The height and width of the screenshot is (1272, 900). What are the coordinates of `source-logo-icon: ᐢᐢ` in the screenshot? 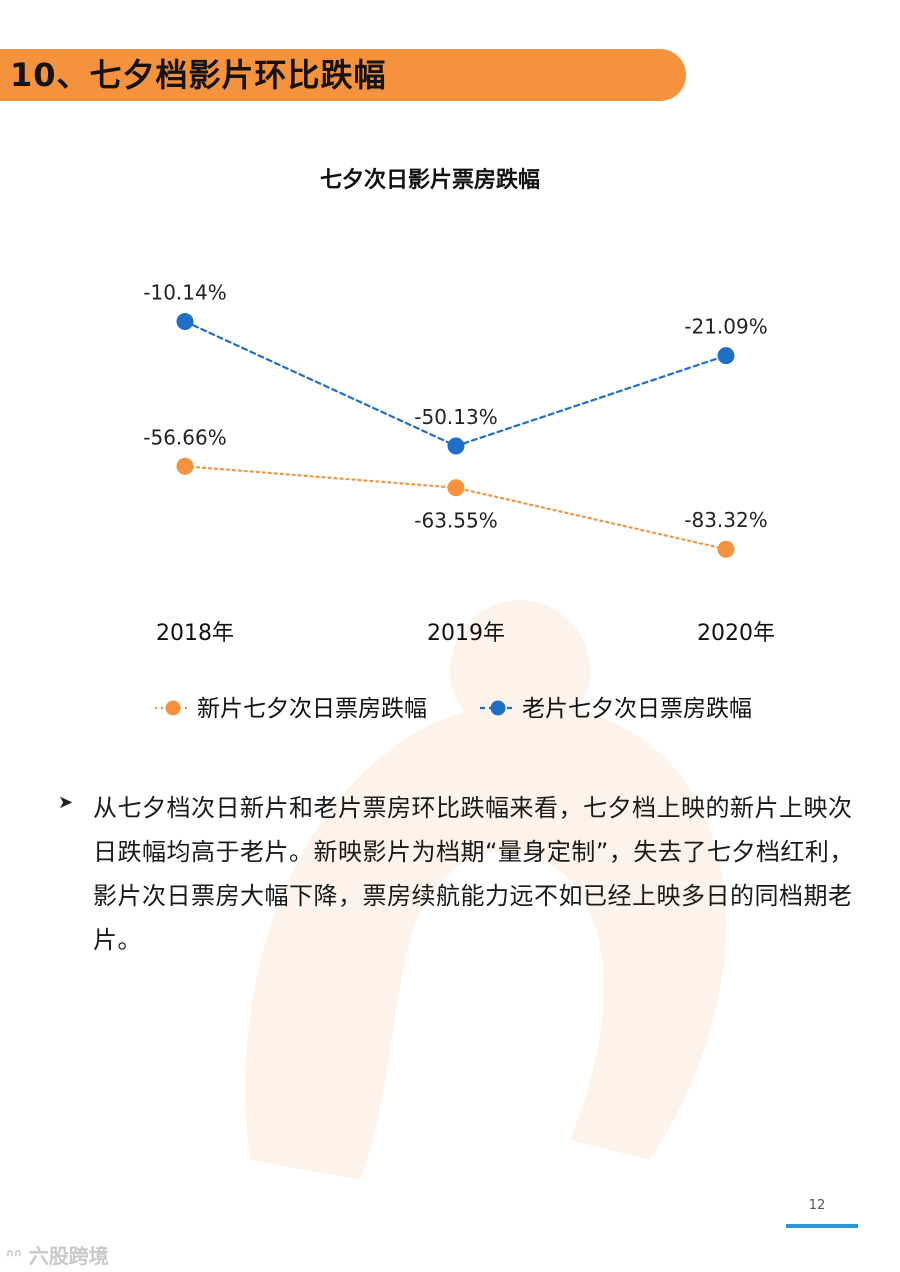 It's located at (14, 1256).